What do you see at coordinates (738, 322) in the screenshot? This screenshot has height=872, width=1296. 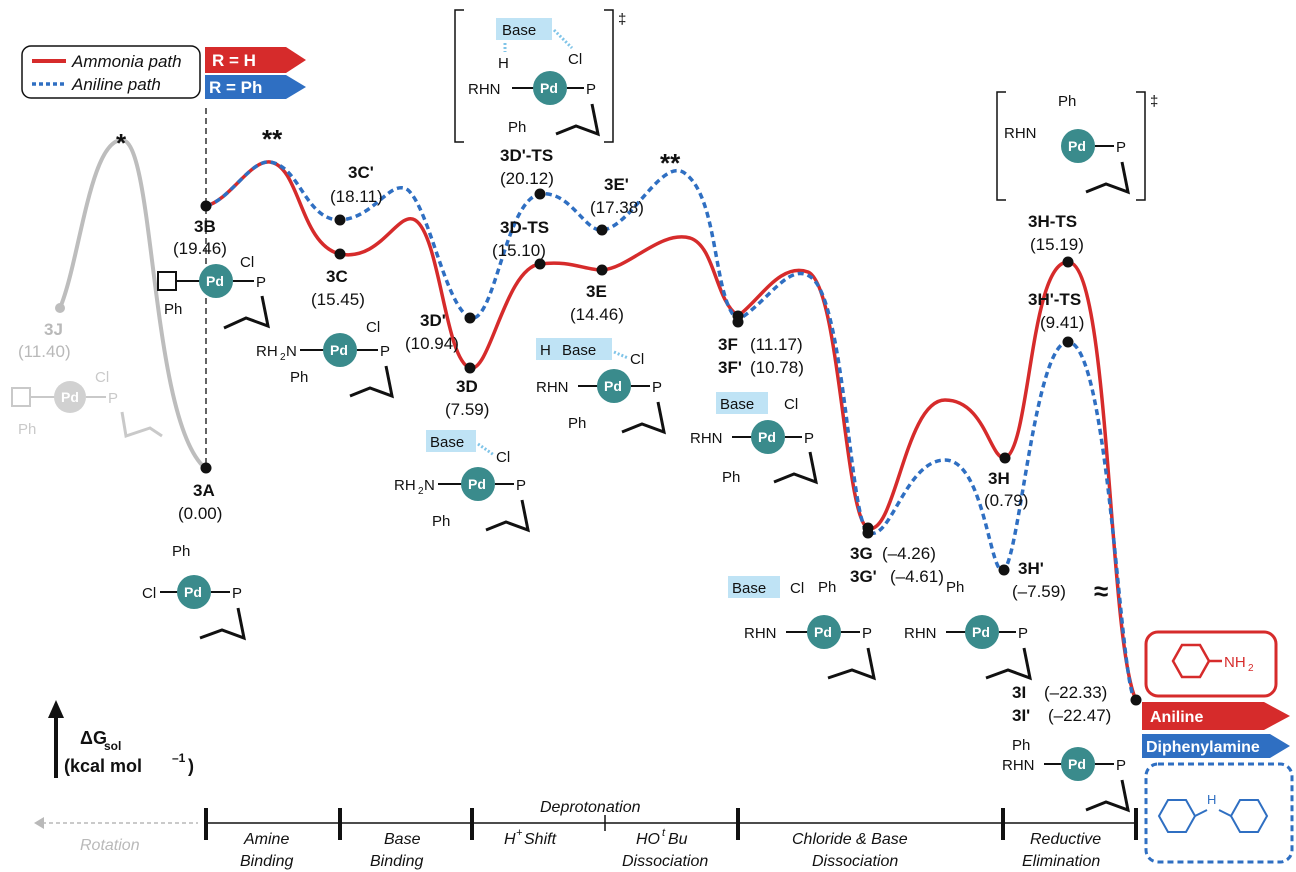 I see `point-3Fp` at bounding box center [738, 322].